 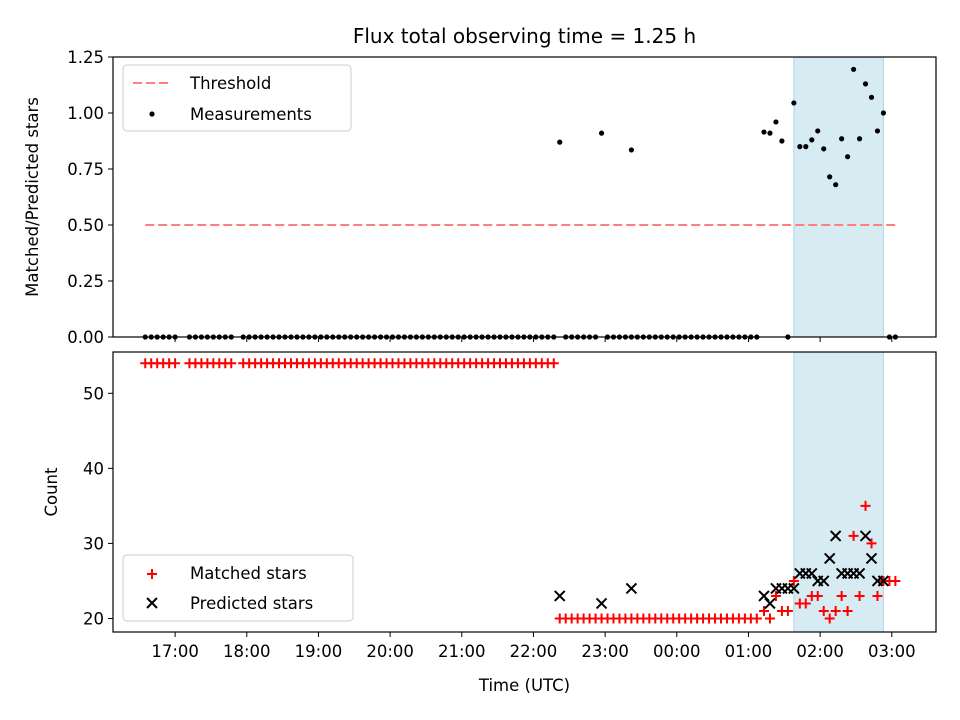 I want to click on y-tick-label: 20, so click(x=93, y=618).